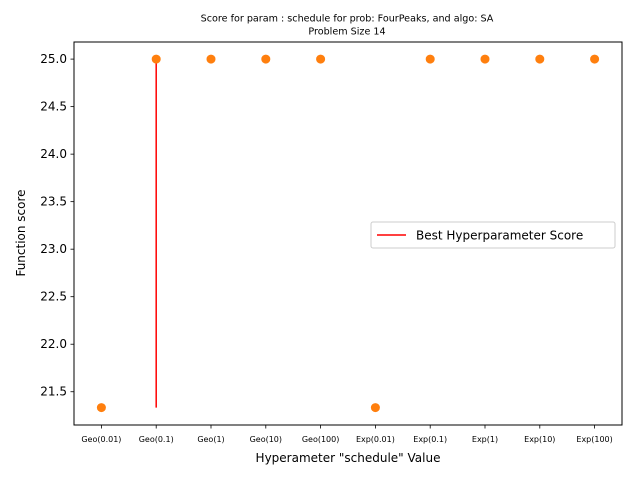 This screenshot has width=640, height=480. What do you see at coordinates (53, 154) in the screenshot?
I see `y-tick-label: 24.0` at bounding box center [53, 154].